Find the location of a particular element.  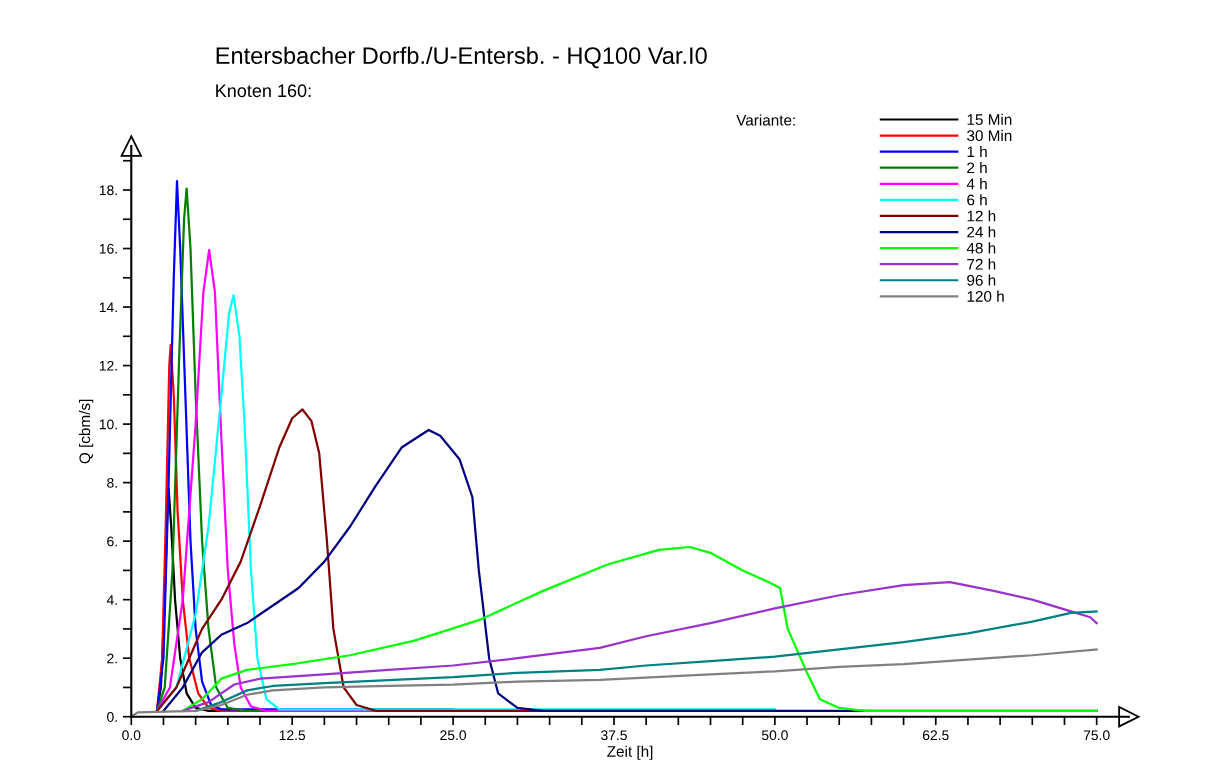

y-tick-label: 10. is located at coordinates (108, 424).